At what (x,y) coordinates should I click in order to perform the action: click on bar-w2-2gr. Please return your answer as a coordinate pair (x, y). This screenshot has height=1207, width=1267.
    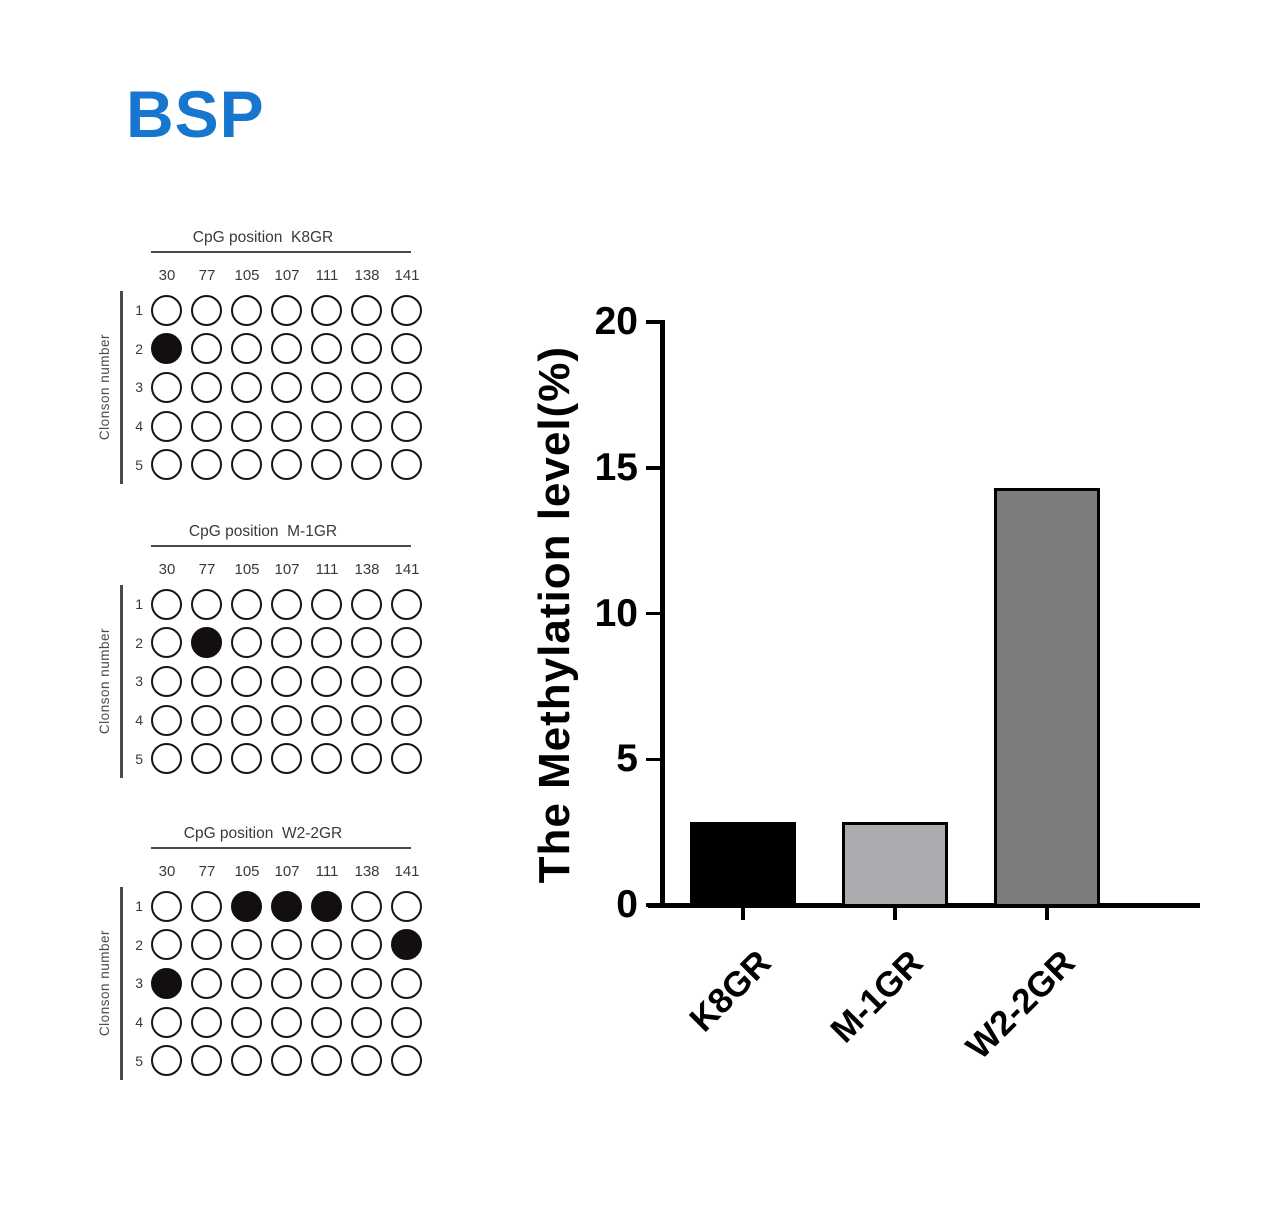
    Looking at the image, I should click on (1047, 697).